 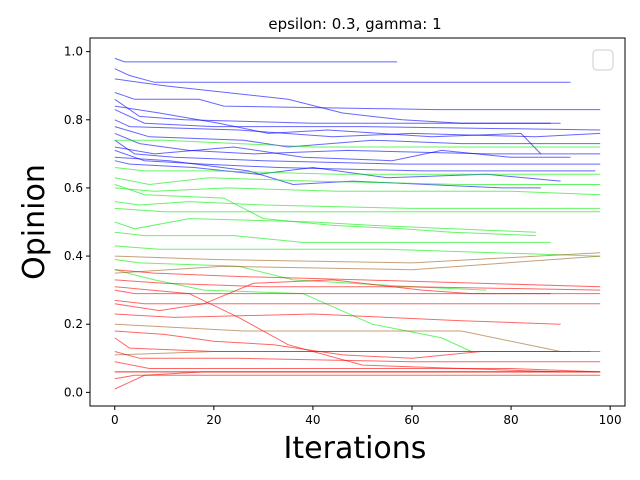 I want to click on y-tick-label: 1.0, so click(x=73, y=52).